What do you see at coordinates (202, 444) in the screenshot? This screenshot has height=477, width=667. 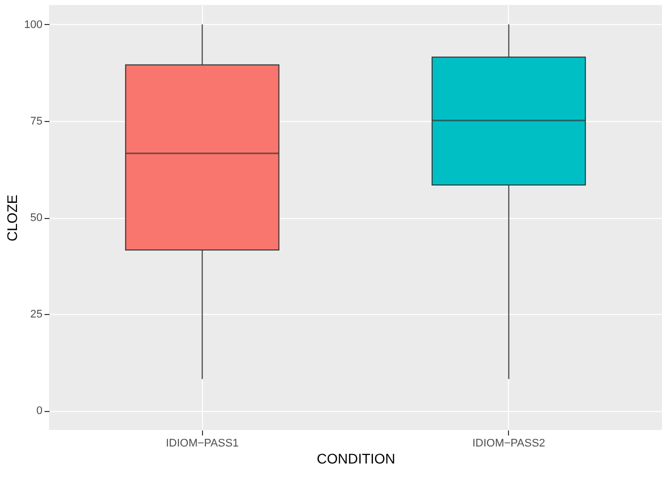 I see `x-tick-label: IDIOM−PASS1` at bounding box center [202, 444].